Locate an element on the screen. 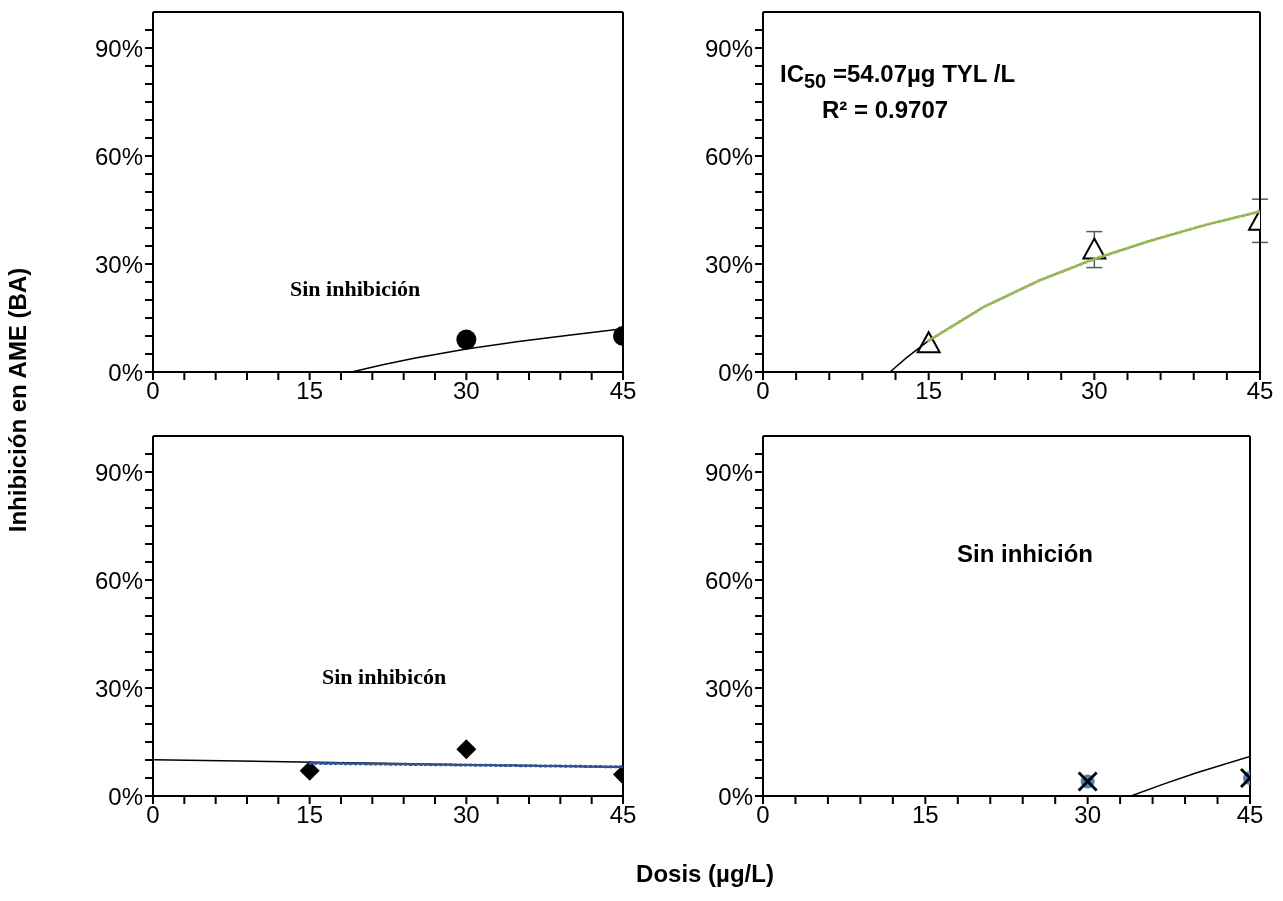 This screenshot has height=901, width=1283. y-axis-title: Inhibición en AME (BA) is located at coordinates (18, 400).